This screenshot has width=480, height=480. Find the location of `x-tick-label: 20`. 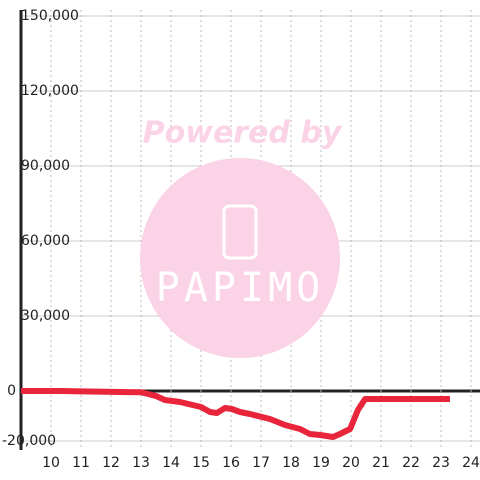

x-tick-label: 20 is located at coordinates (351, 463).